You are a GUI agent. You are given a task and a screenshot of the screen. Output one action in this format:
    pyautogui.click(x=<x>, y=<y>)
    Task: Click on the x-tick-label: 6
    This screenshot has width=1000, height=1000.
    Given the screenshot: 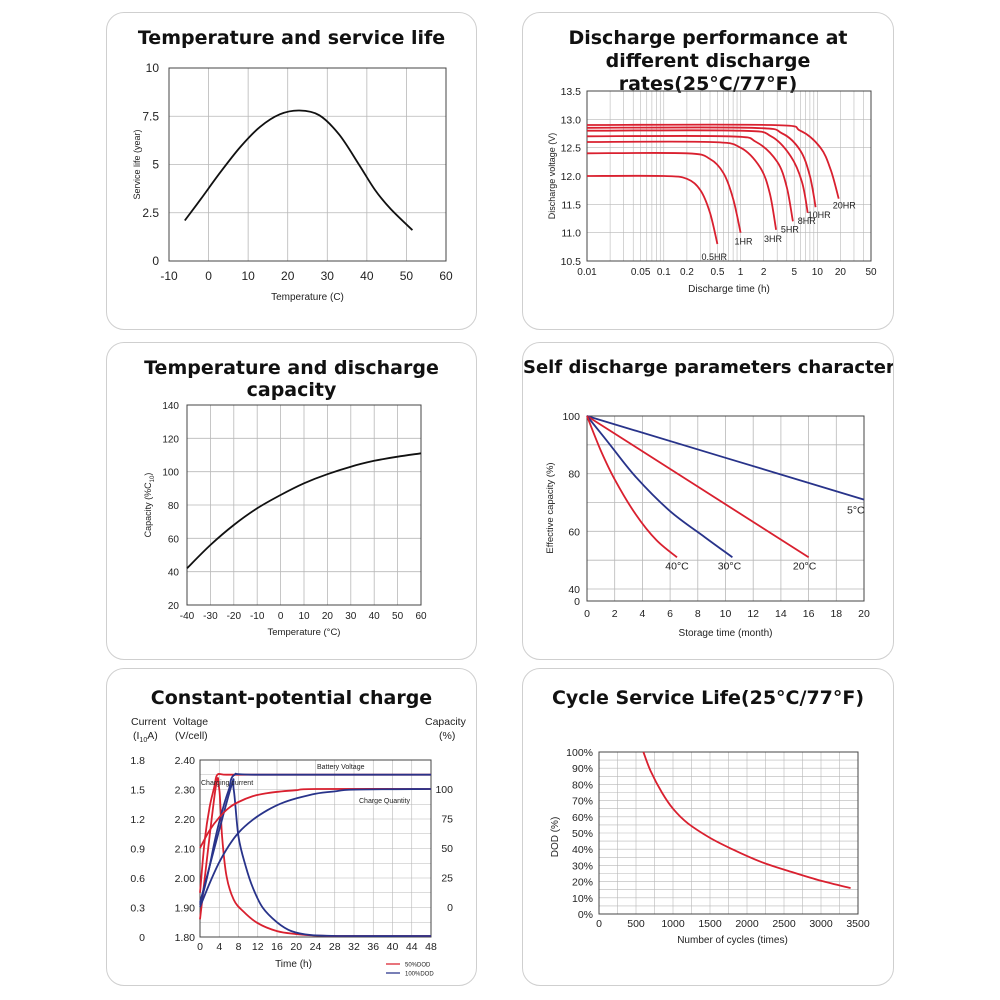 What is the action you would take?
    pyautogui.click(x=670, y=614)
    